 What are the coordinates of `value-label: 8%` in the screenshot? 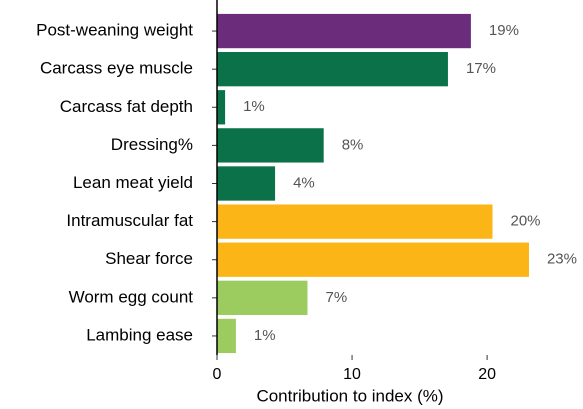 It's located at (353, 144).